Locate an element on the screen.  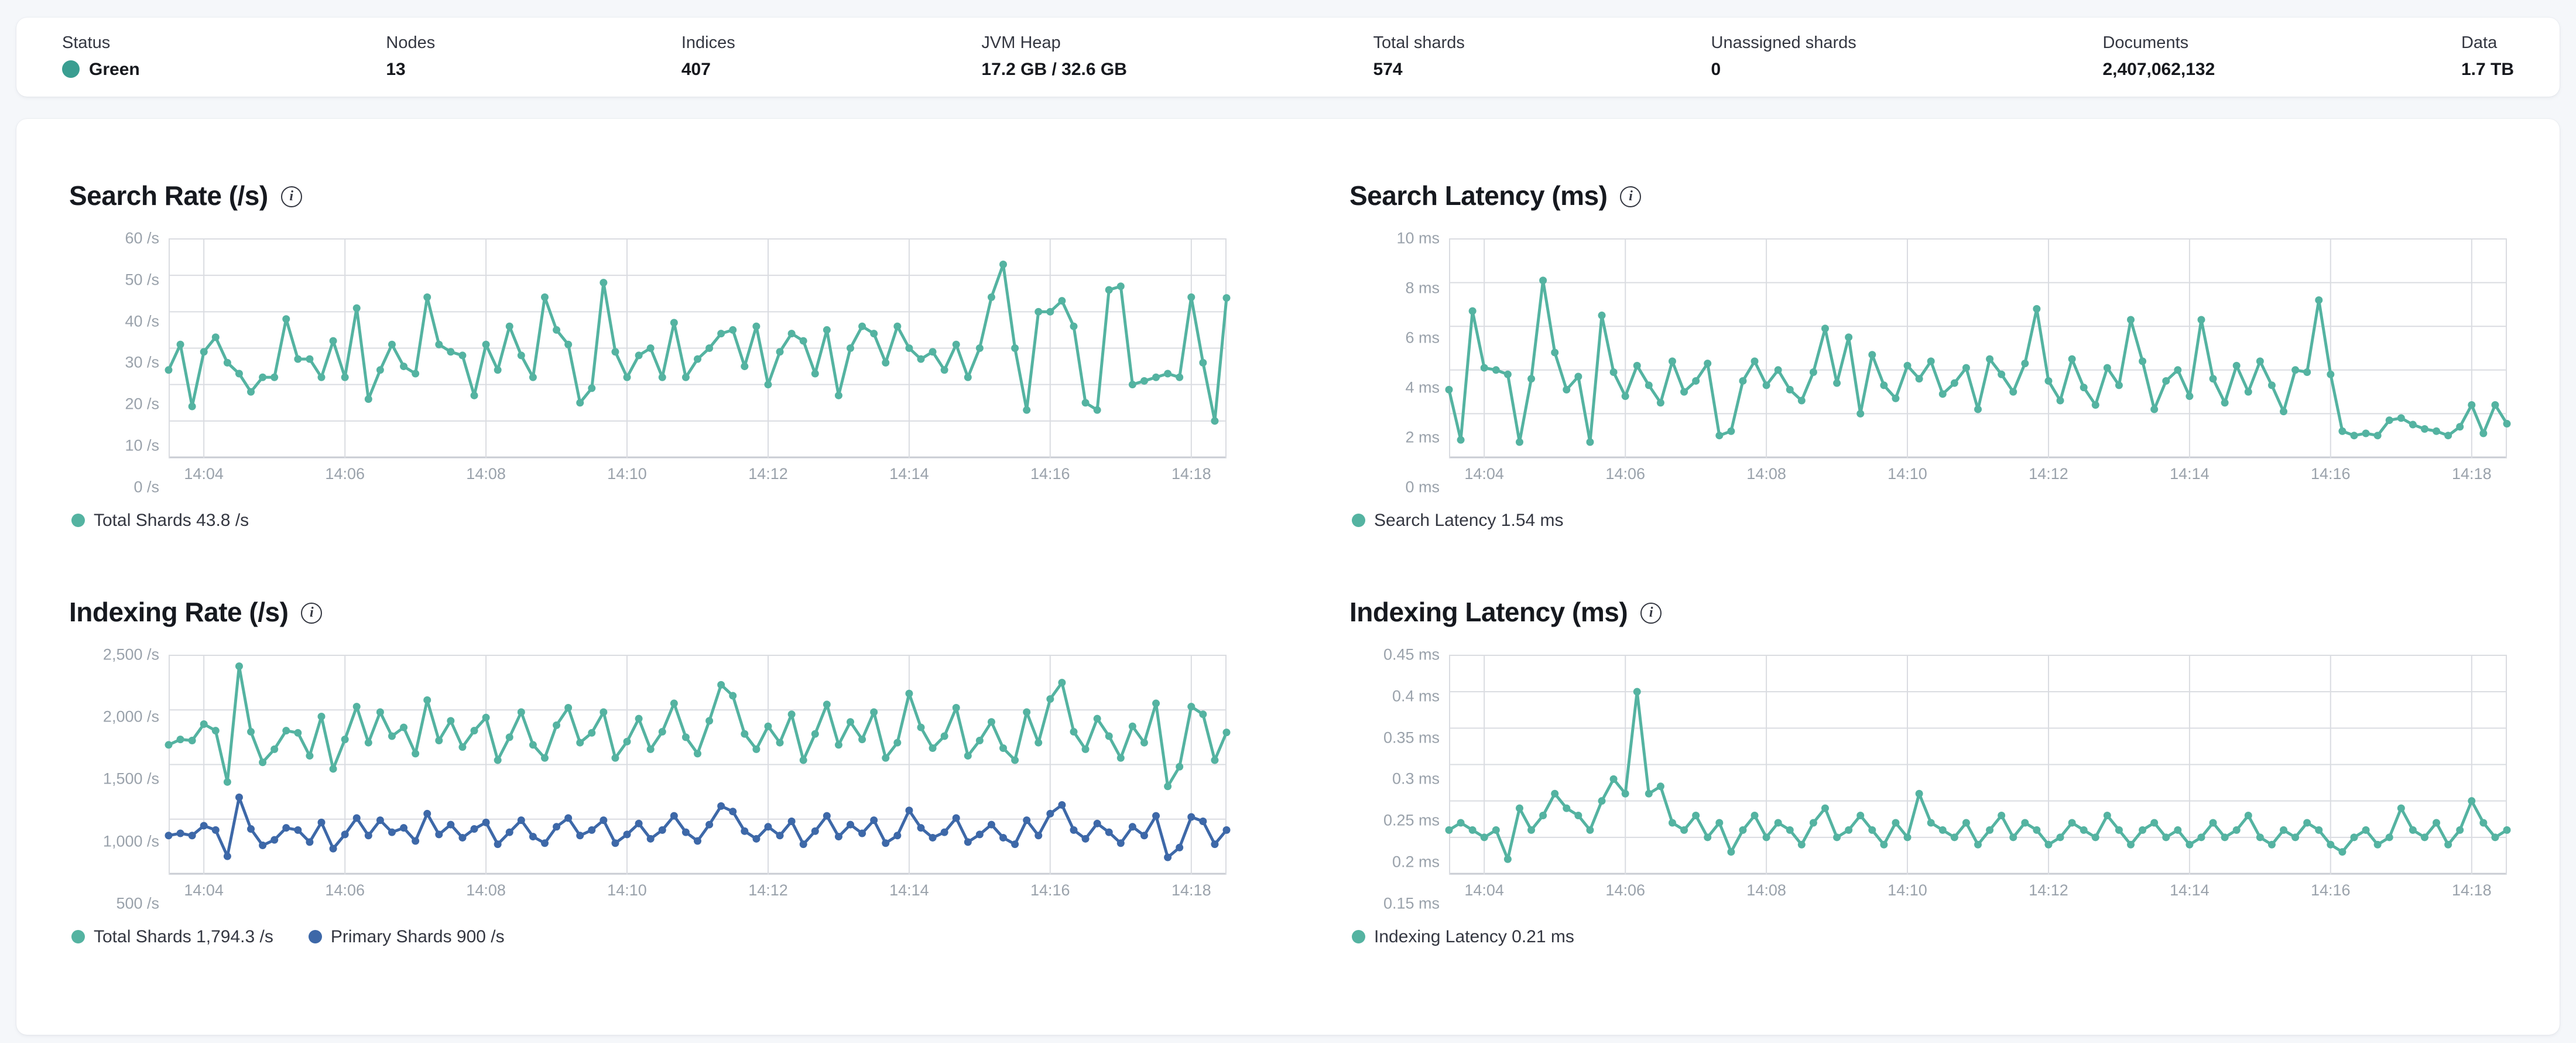
legend-item: Total Shards 1,794.3 /s is located at coordinates (172, 937).